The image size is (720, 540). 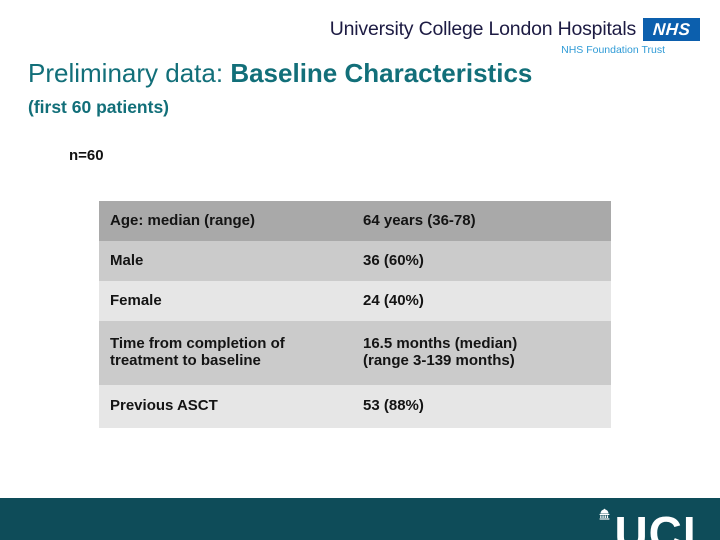 What do you see at coordinates (98, 107) in the screenshot?
I see `page-subtitle: (first 60 patients)` at bounding box center [98, 107].